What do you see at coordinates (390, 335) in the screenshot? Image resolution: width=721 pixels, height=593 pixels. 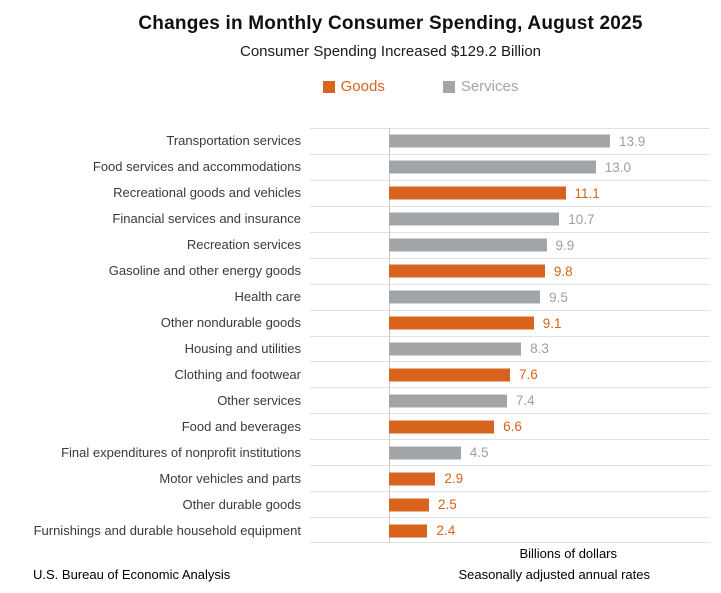 I see `zero-axis-line` at bounding box center [390, 335].